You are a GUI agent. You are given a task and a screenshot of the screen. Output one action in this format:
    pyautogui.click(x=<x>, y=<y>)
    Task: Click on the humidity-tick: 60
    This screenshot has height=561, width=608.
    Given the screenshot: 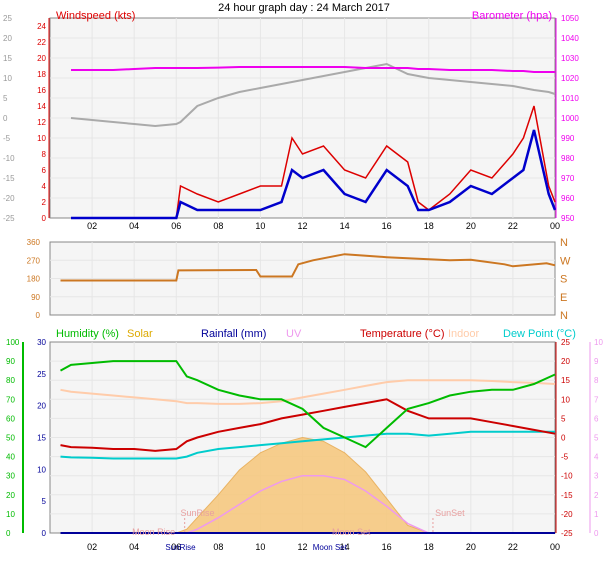 What is the action you would take?
    pyautogui.click(x=10, y=418)
    